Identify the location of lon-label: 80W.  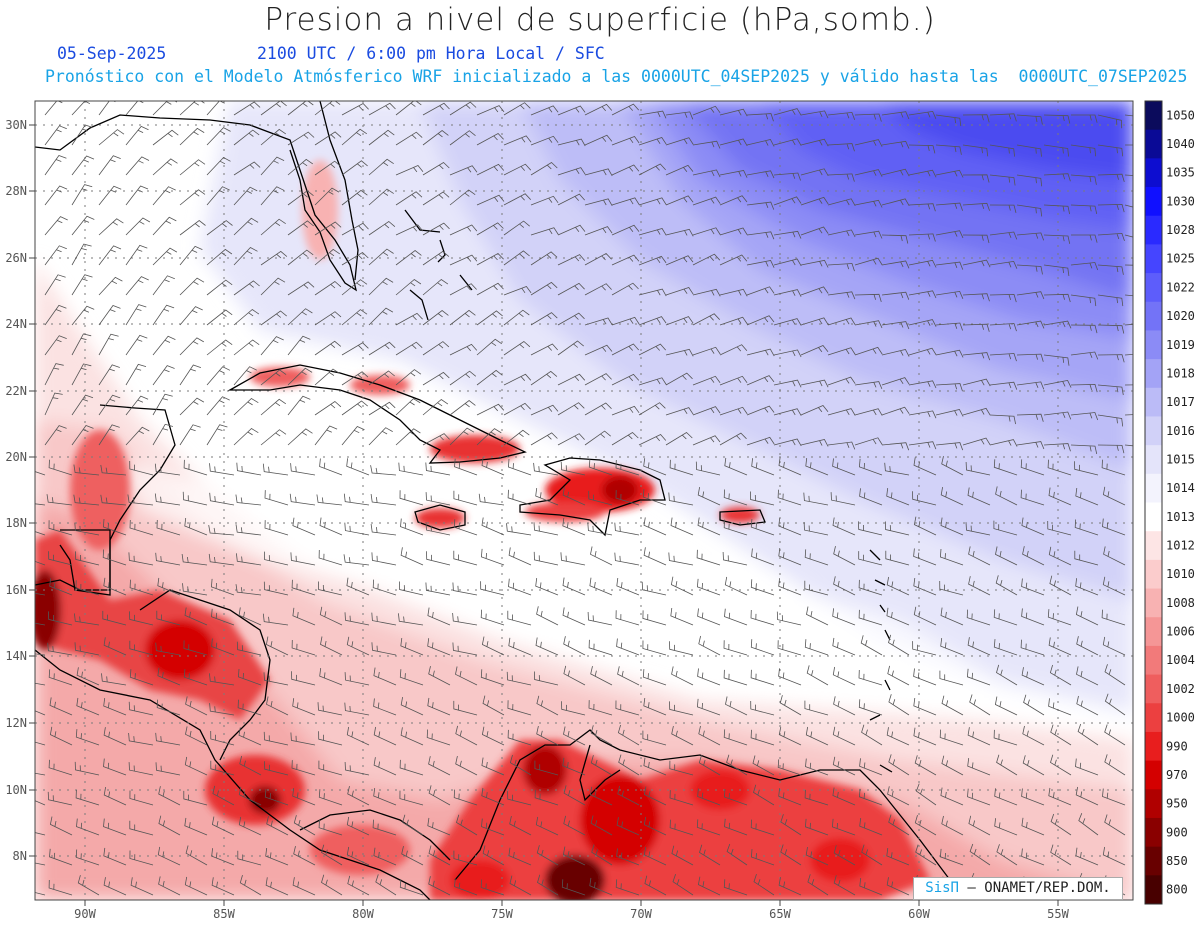
(363, 914).